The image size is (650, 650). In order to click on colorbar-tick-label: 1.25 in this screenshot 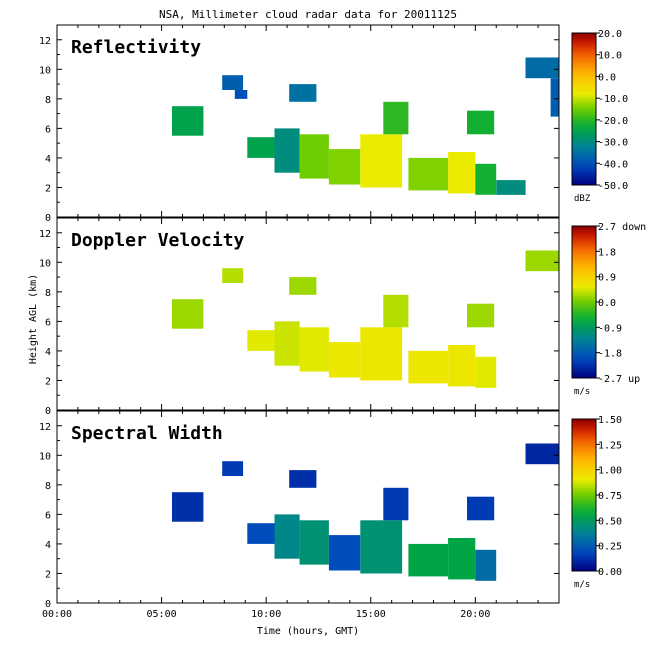, I will do `click(610, 445)`.